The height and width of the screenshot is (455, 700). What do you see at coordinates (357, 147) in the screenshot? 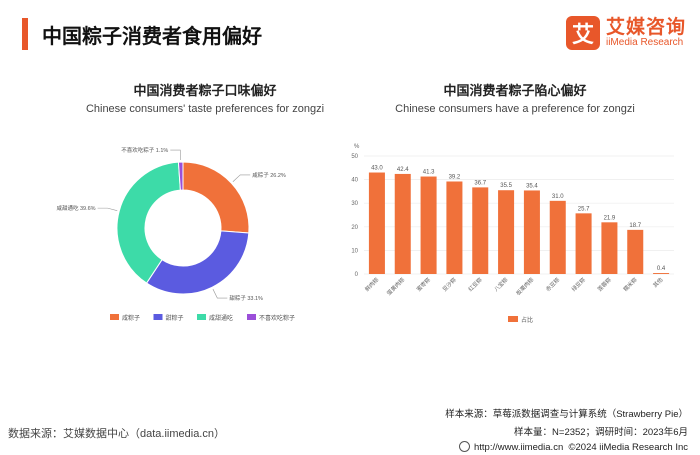
I see `y-axis-unit: %` at bounding box center [357, 147].